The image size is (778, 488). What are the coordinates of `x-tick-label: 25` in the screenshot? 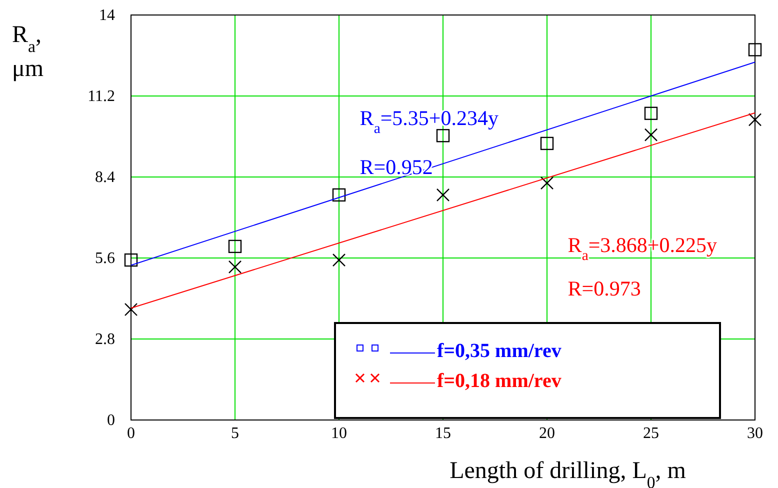 It's located at (651, 433).